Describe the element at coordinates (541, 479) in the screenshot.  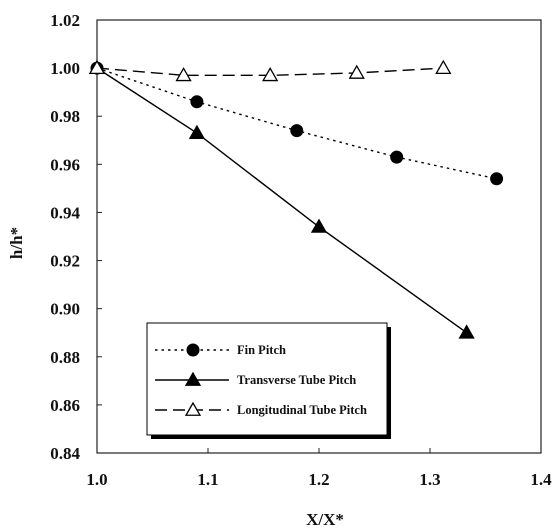
I see `x-tick-label: 1.4` at that location.